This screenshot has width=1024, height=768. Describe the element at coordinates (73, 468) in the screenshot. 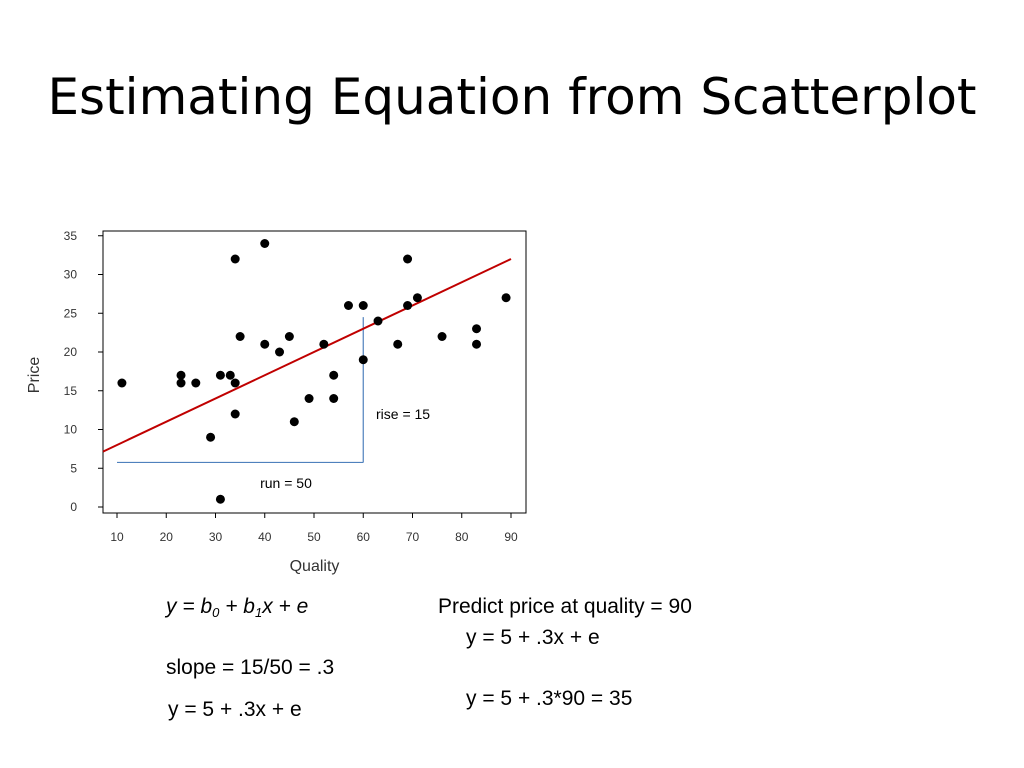

I see `y-tick-label: 5` at that location.